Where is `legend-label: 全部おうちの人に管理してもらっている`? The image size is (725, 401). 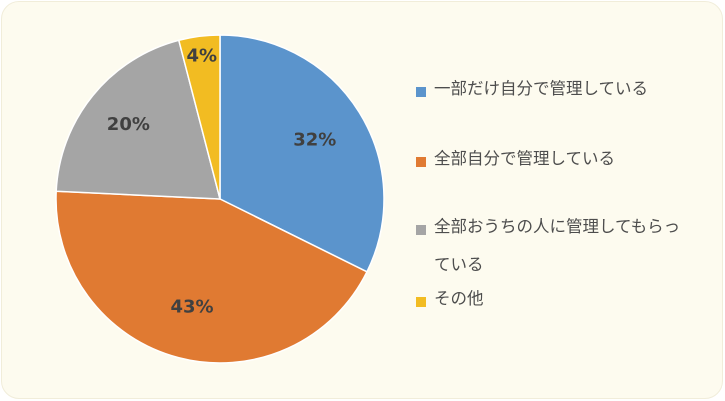
legend-label: 全部おうちの人に管理してもらっている is located at coordinates (557, 245).